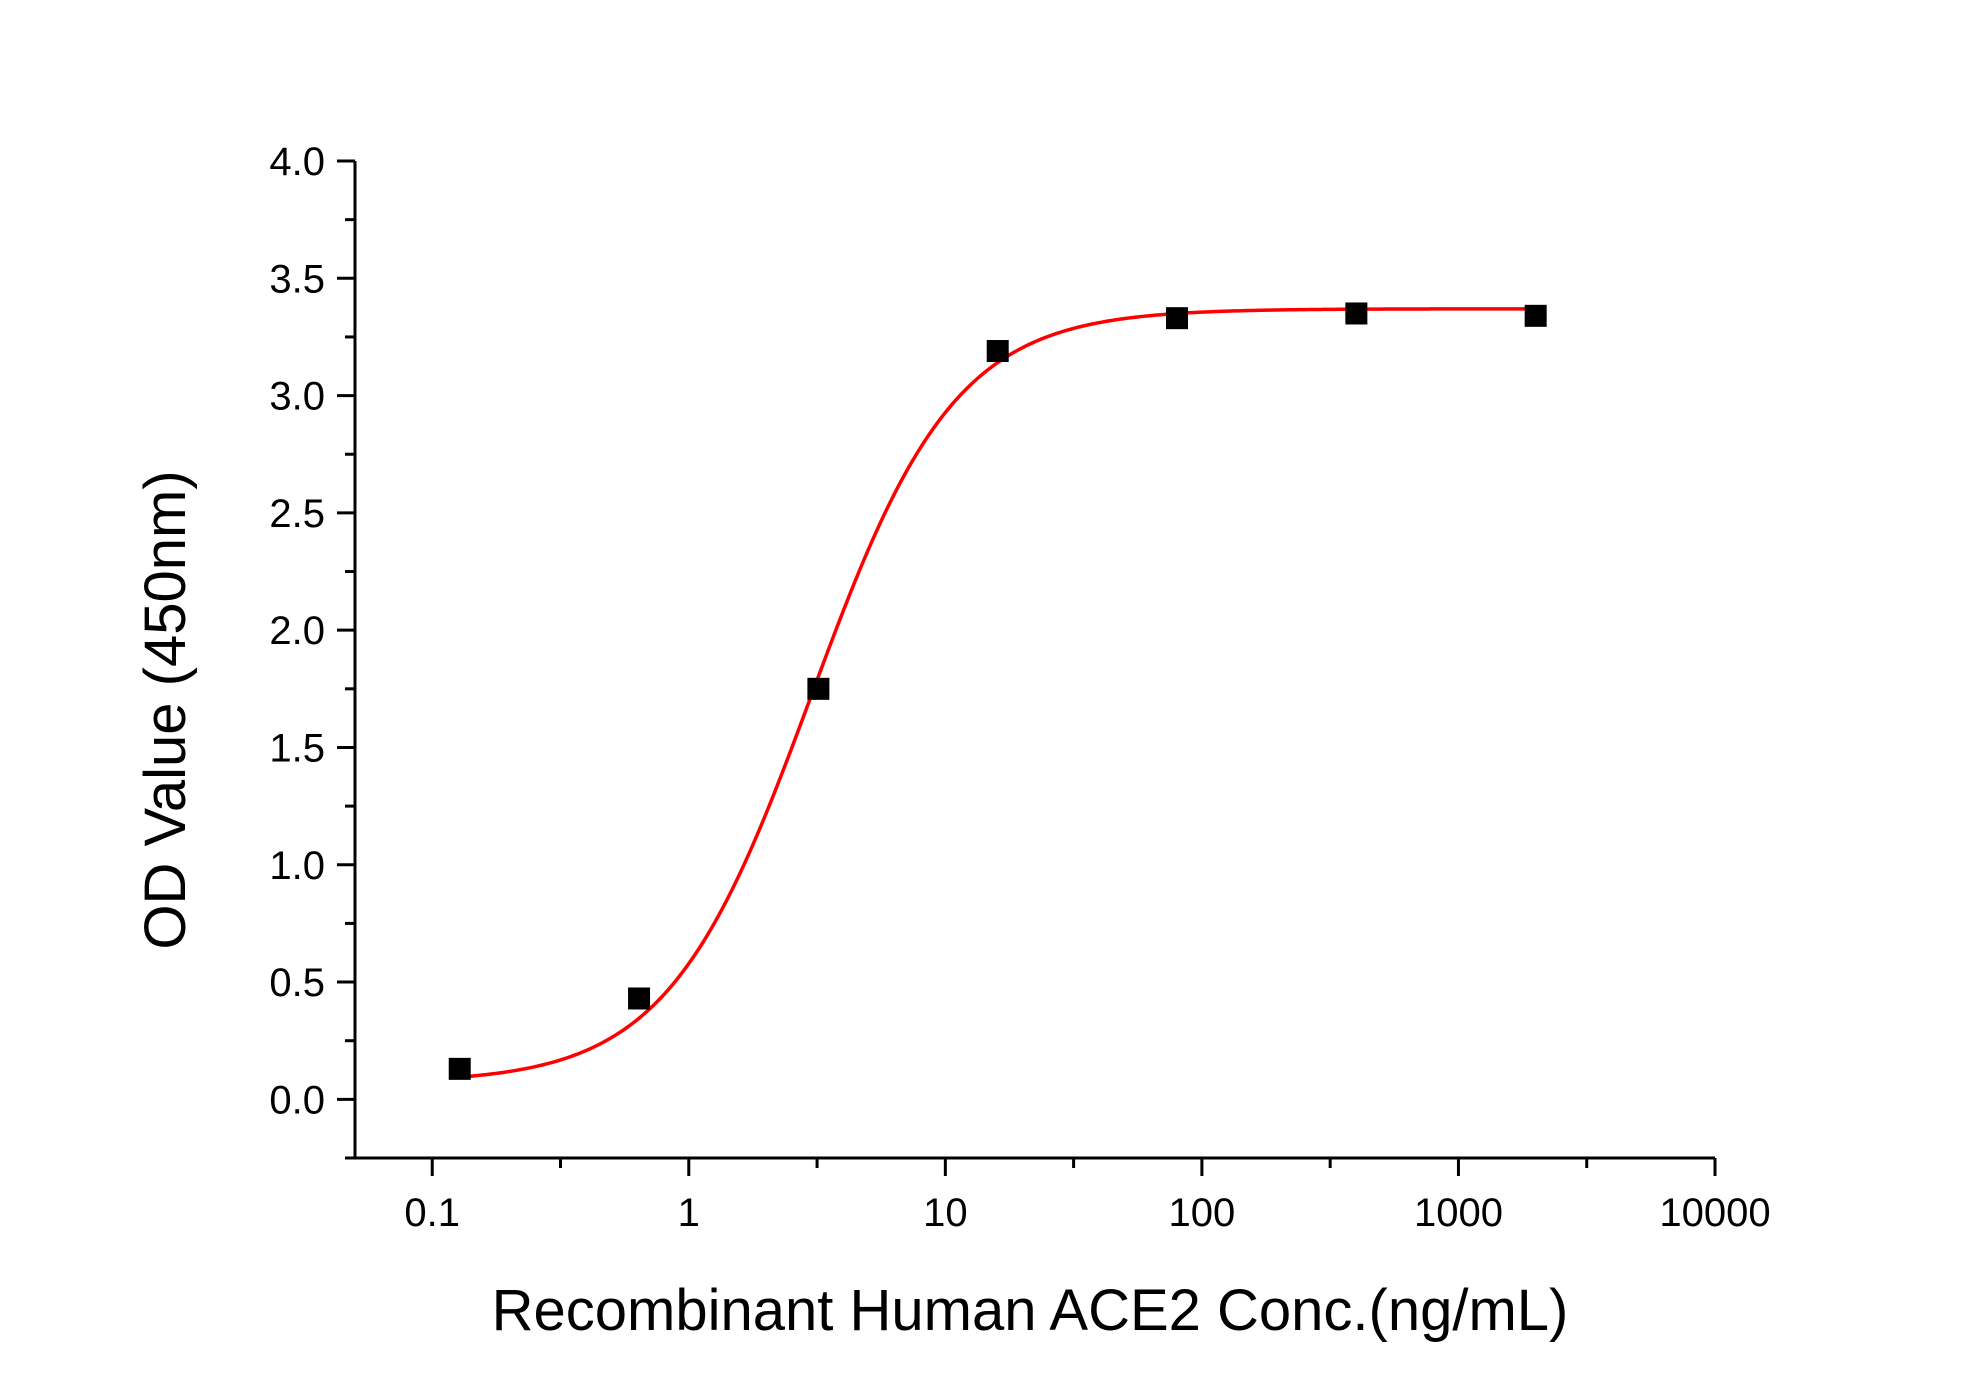 The width and height of the screenshot is (1968, 1374). What do you see at coordinates (945, 1213) in the screenshot?
I see `x-tick-label: 10` at bounding box center [945, 1213].